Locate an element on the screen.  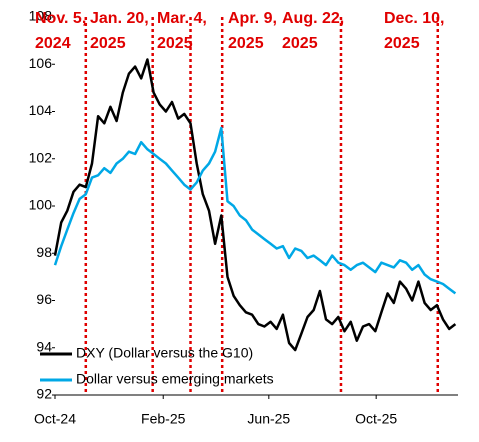
annotation-label: Dec. 10, is located at coordinates (414, 18).